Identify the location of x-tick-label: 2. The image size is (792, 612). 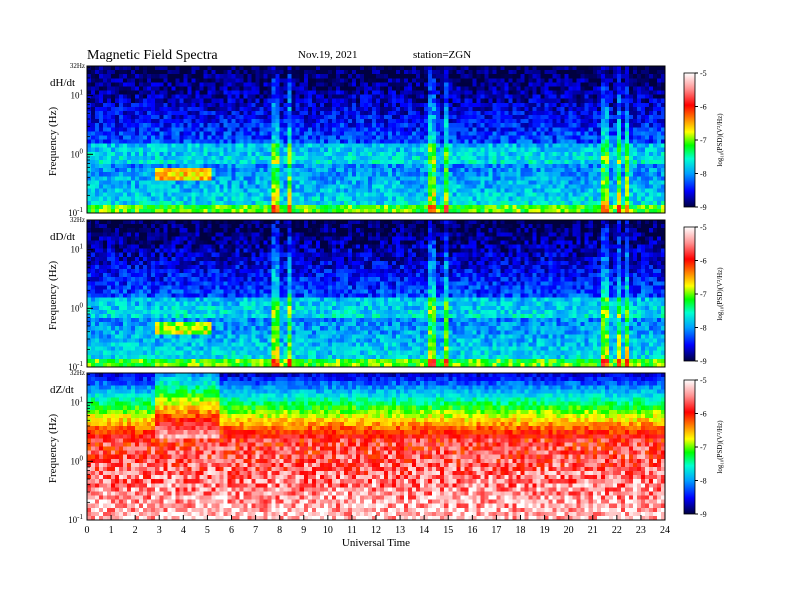
(135, 530).